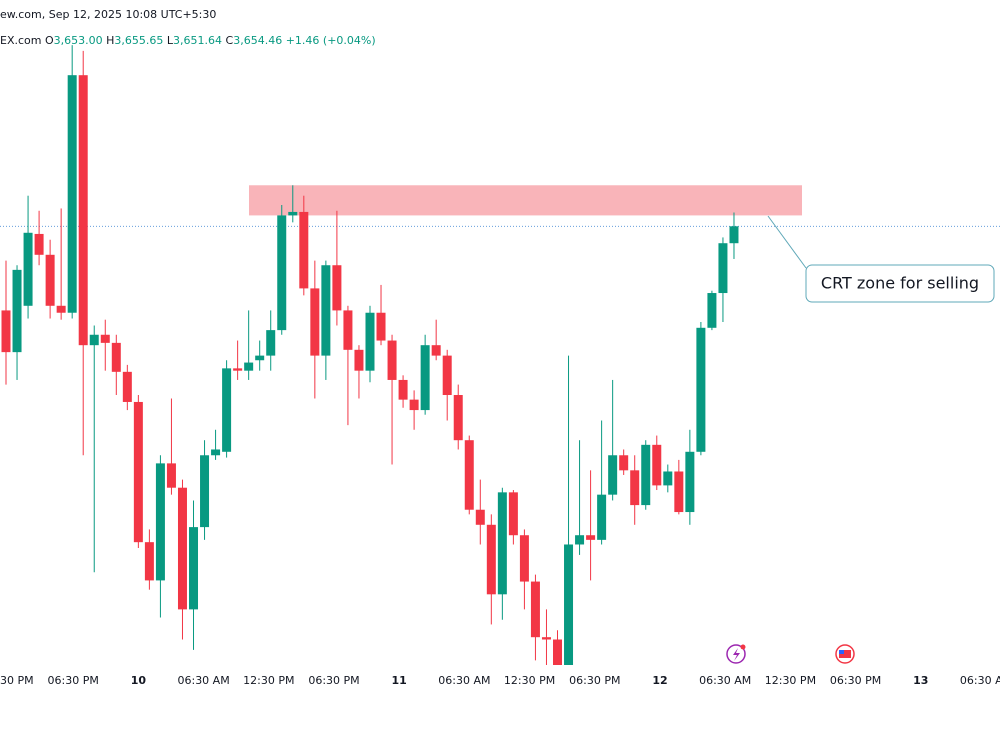 The width and height of the screenshot is (1000, 750). I want to click on ohlc-key: O, so click(49, 40).